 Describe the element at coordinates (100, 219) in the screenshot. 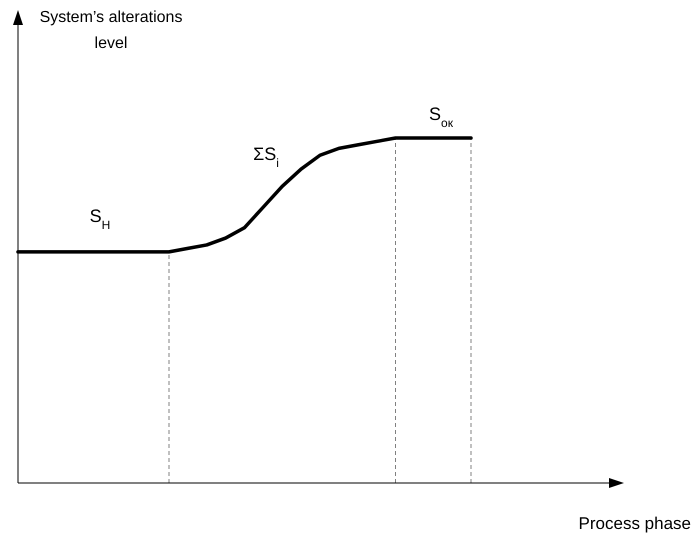

I see `annotation: S$_{Н}$` at that location.